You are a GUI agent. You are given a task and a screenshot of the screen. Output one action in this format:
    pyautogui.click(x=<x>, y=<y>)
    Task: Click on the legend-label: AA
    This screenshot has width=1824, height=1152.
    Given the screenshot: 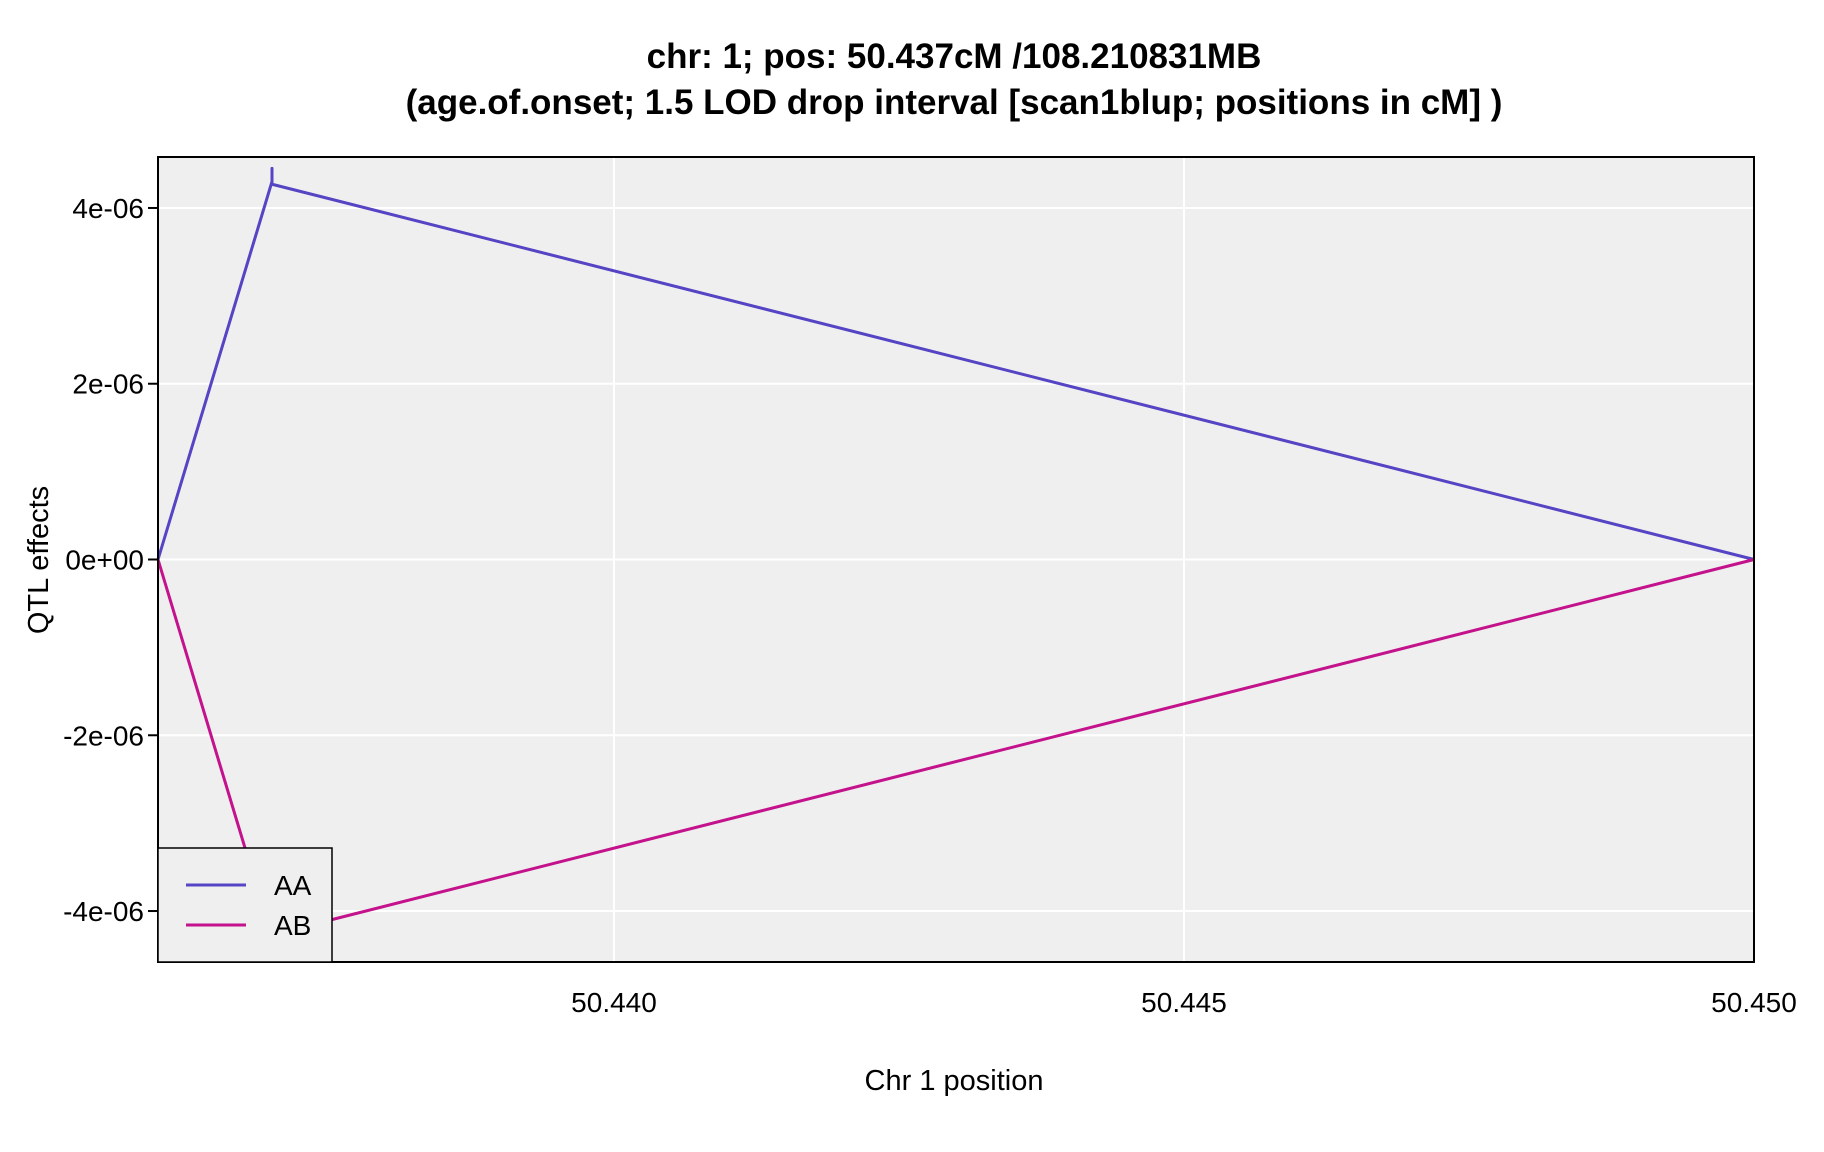 What is the action you would take?
    pyautogui.click(x=293, y=885)
    